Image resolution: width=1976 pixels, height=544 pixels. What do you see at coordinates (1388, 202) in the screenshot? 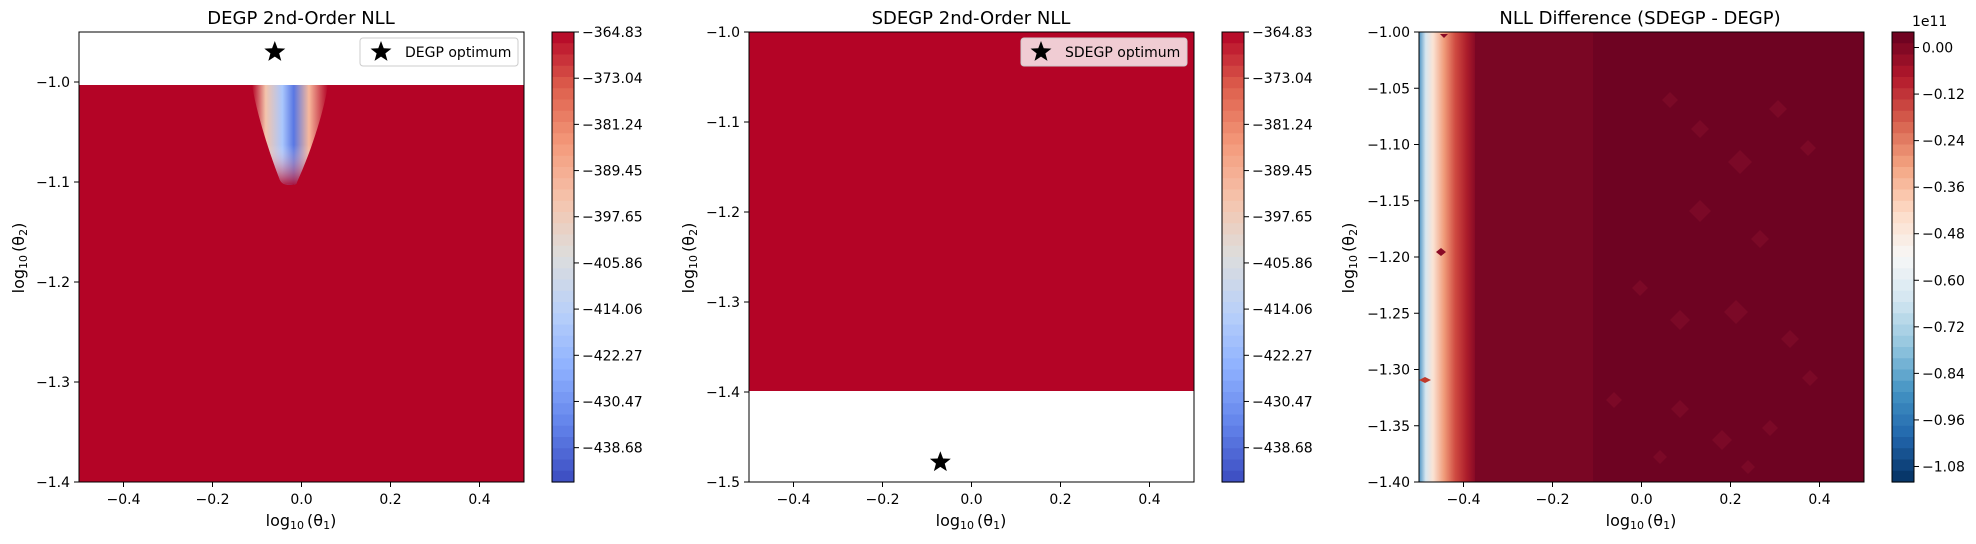
I see `y-tick-label: −1.15` at bounding box center [1388, 202].